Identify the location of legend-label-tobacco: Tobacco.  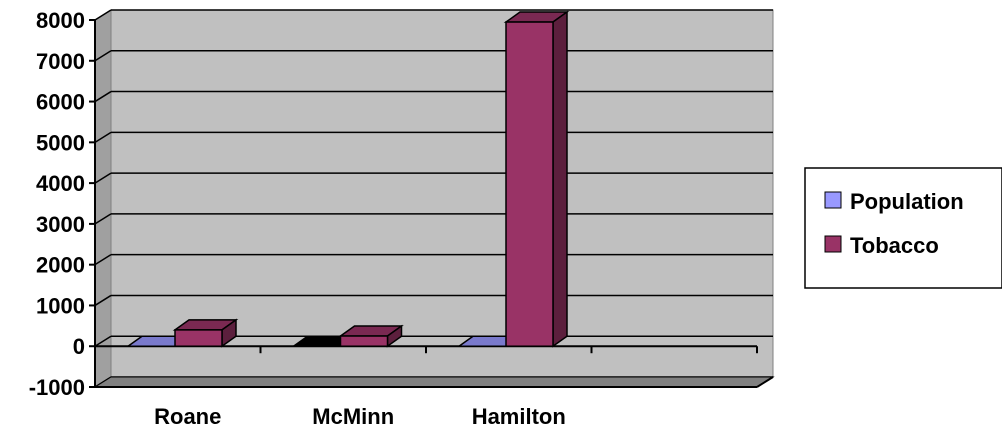
(894, 245).